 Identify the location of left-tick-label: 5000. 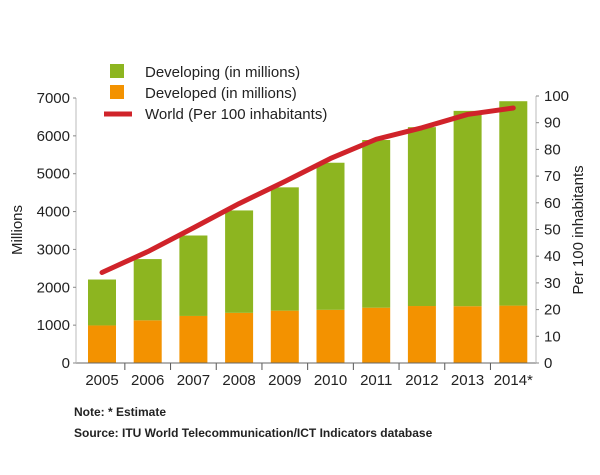
(53, 174).